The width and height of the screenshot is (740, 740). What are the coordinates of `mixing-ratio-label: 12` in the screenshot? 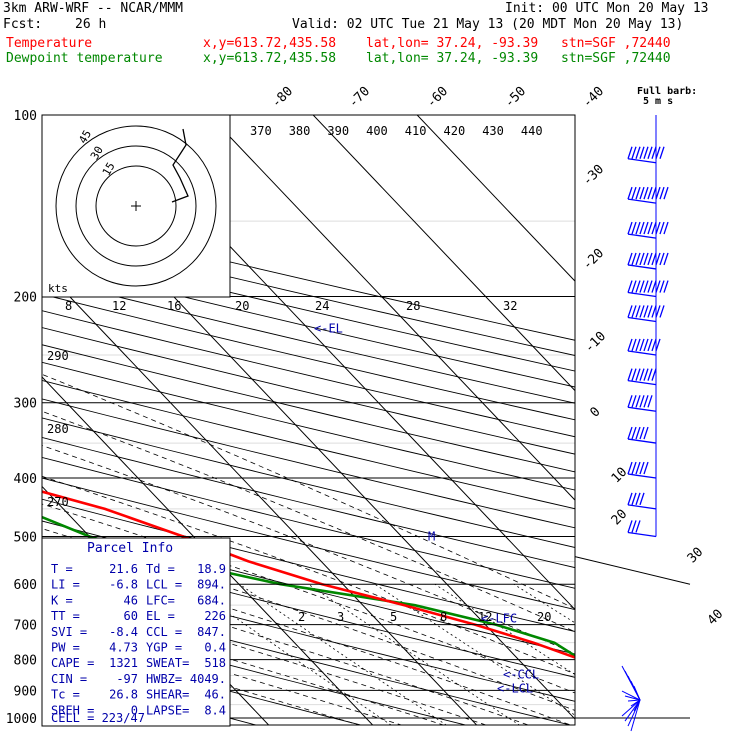 It's located at (485, 617).